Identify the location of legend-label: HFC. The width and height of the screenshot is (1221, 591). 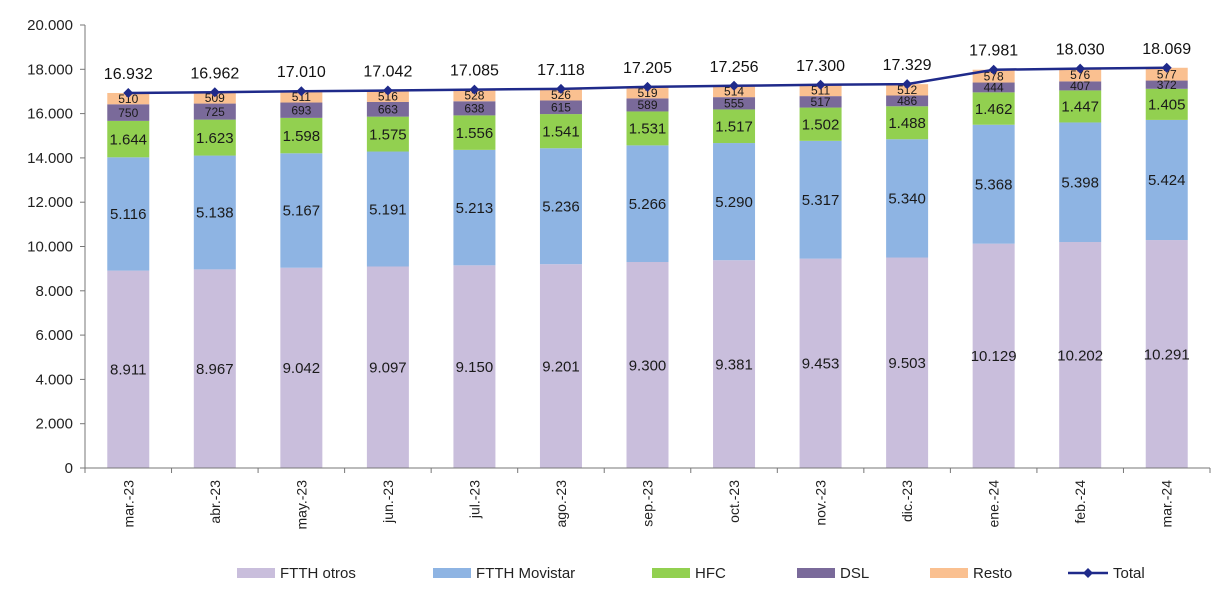
(710, 573).